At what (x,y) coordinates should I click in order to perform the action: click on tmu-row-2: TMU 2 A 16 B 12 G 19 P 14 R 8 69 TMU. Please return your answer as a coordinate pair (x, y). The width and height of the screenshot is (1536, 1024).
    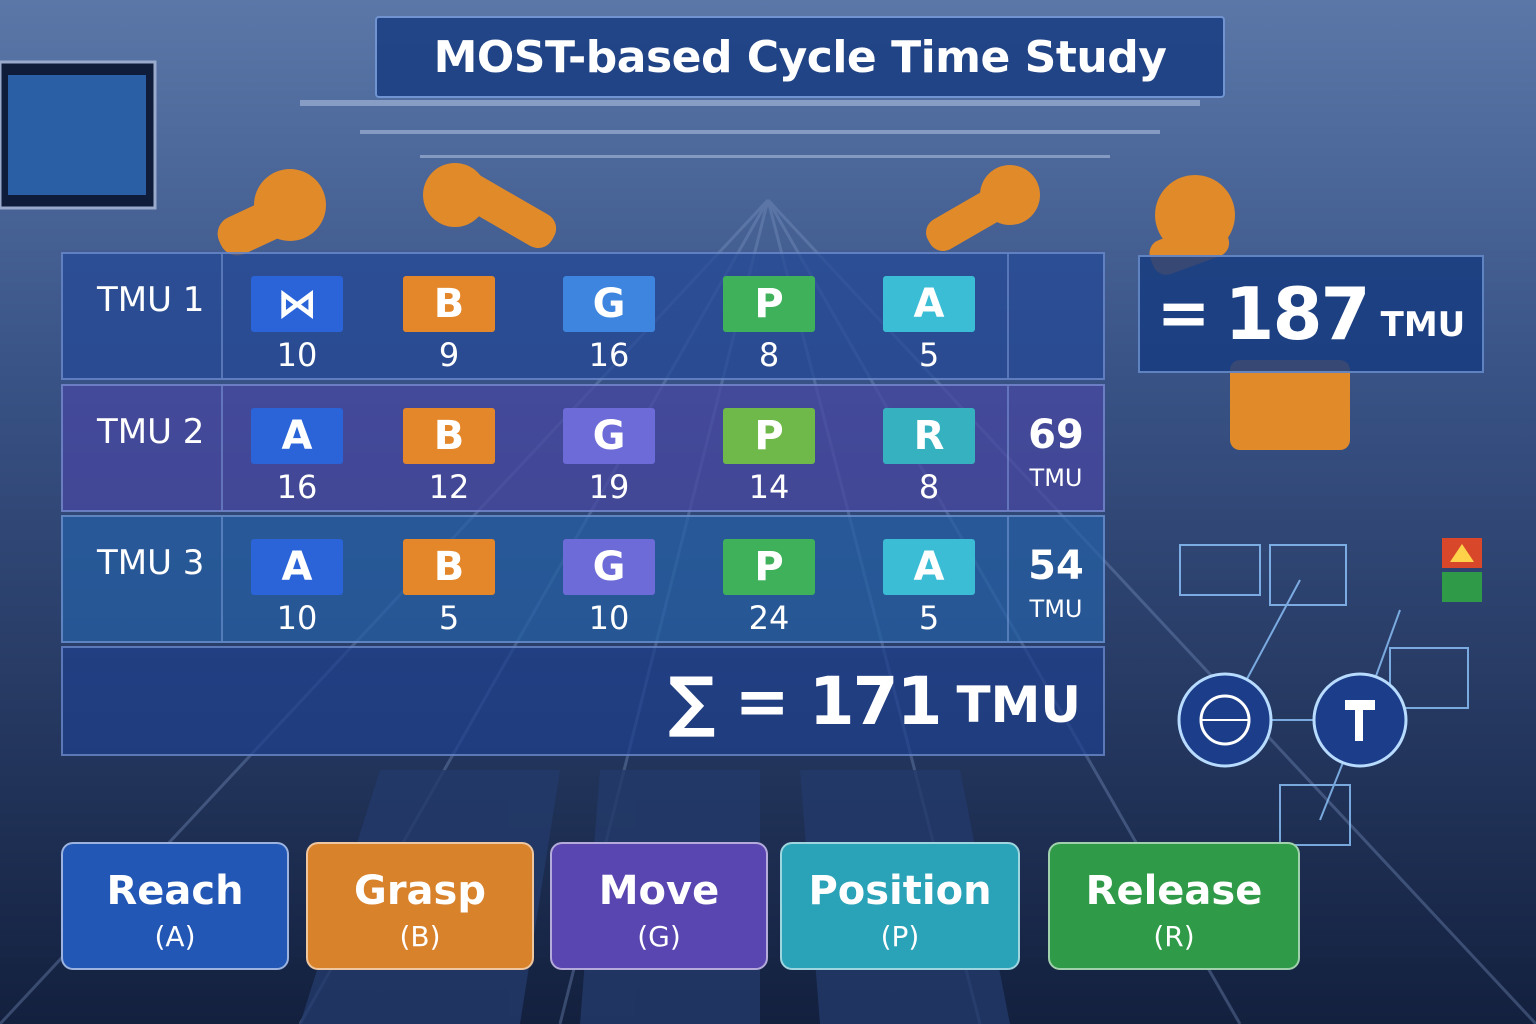
    Looking at the image, I should click on (583, 448).